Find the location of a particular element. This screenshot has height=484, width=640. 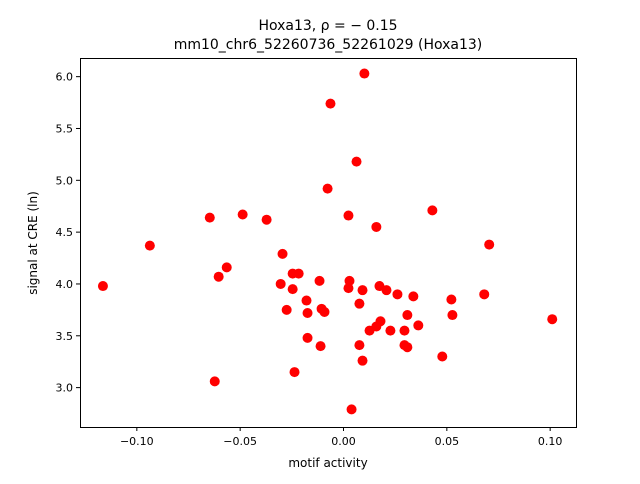

y-tick-label: 3.5 is located at coordinates (65, 336).